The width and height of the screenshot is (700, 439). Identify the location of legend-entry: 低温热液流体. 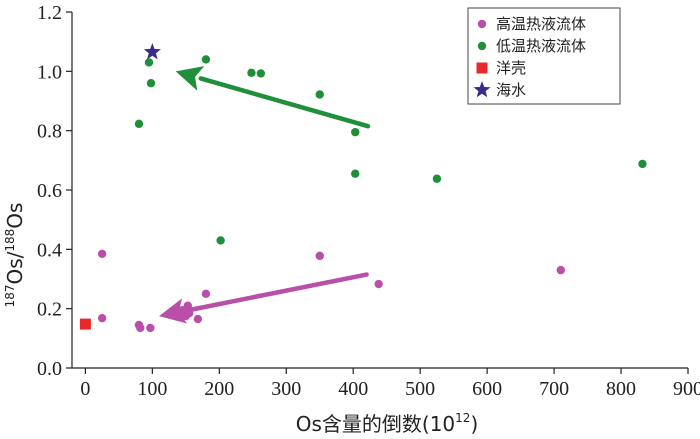
(531, 46).